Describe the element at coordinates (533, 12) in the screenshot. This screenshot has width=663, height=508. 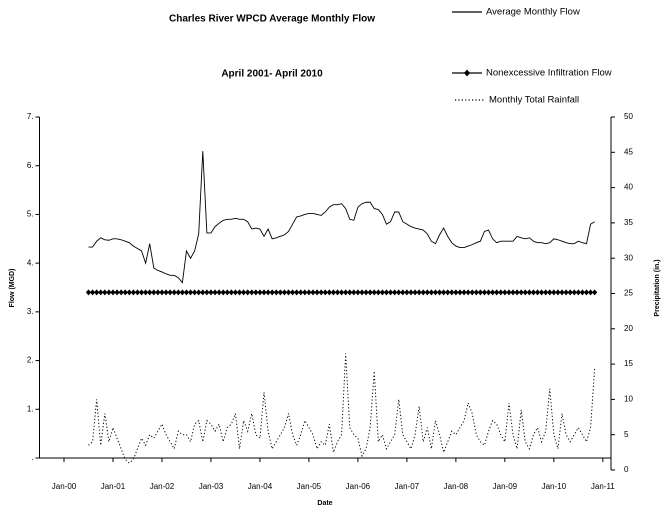
I see `legend-label: Average Monthly Flow` at that location.